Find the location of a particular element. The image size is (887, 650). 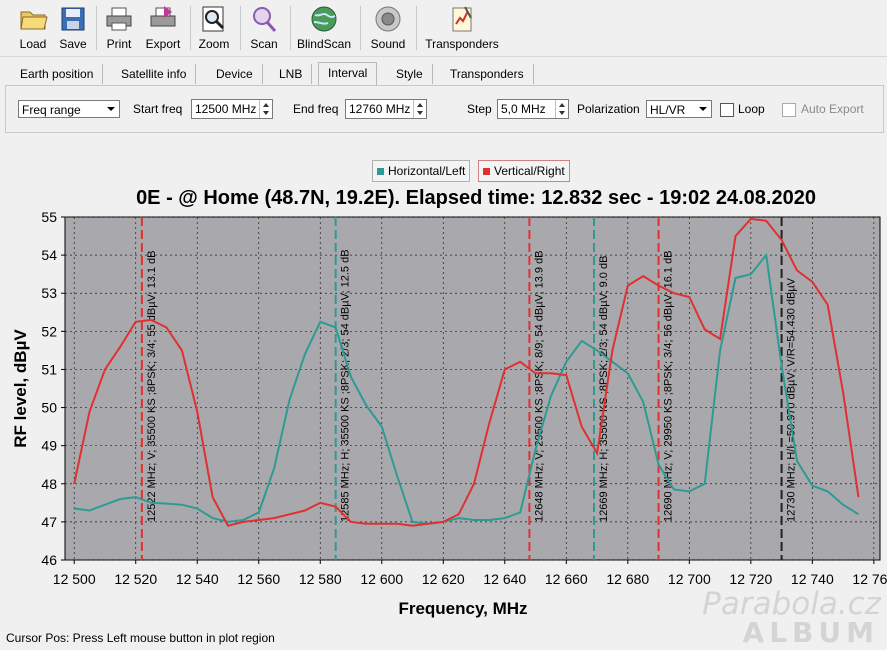

legend-vertical-toggle: Vertical/Right is located at coordinates (524, 171).